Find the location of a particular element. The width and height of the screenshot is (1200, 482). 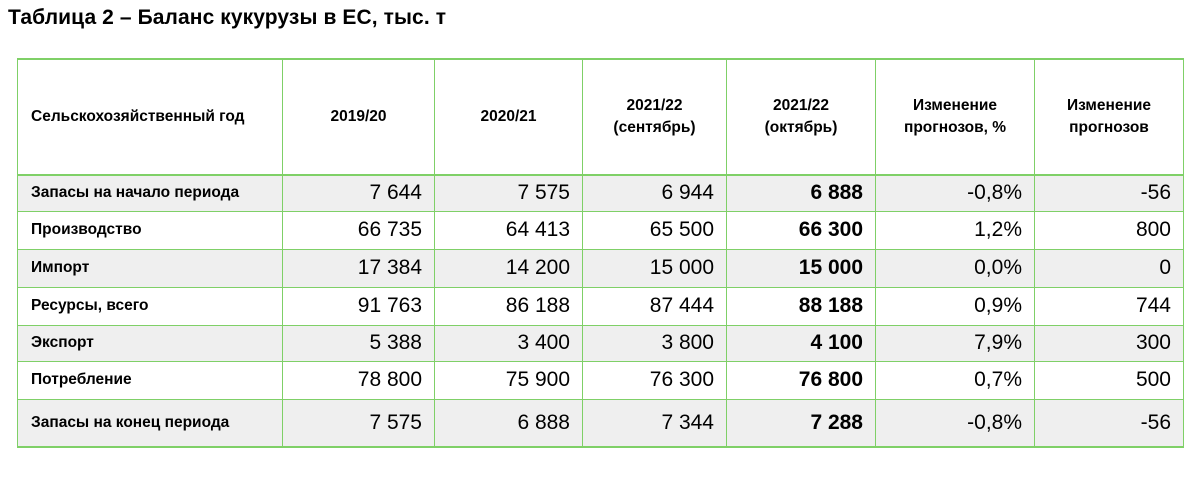

table-cell: 744 is located at coordinates (1109, 306).